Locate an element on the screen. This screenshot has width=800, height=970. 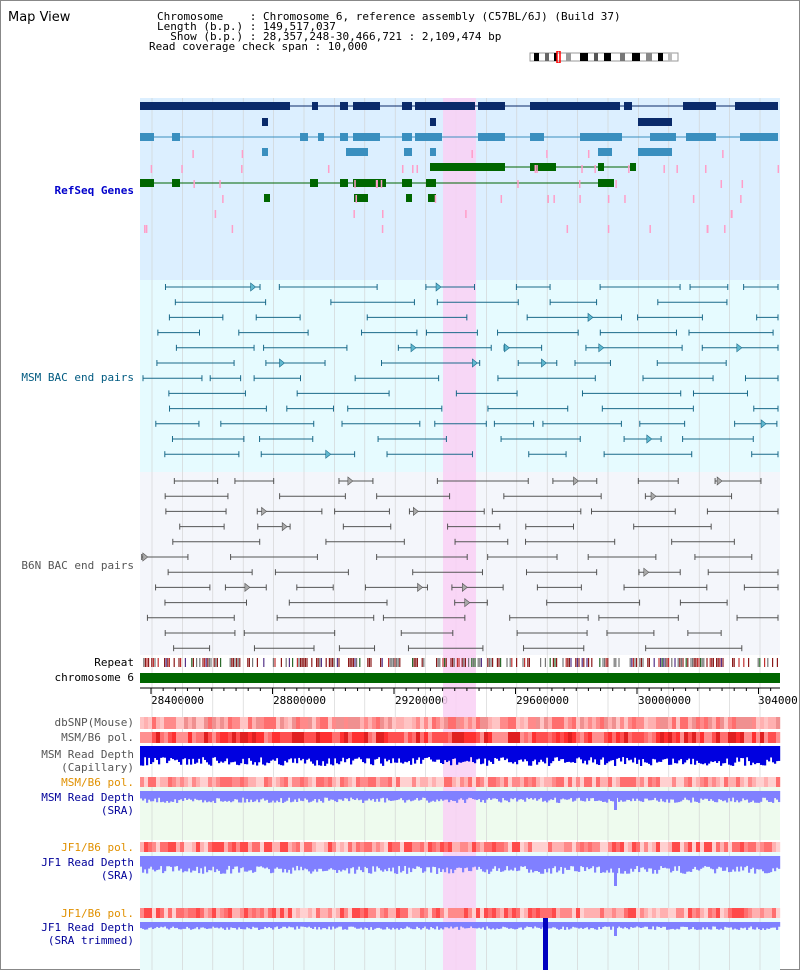
msm-read-depth-sra-bars is located at coordinates (460, 800).